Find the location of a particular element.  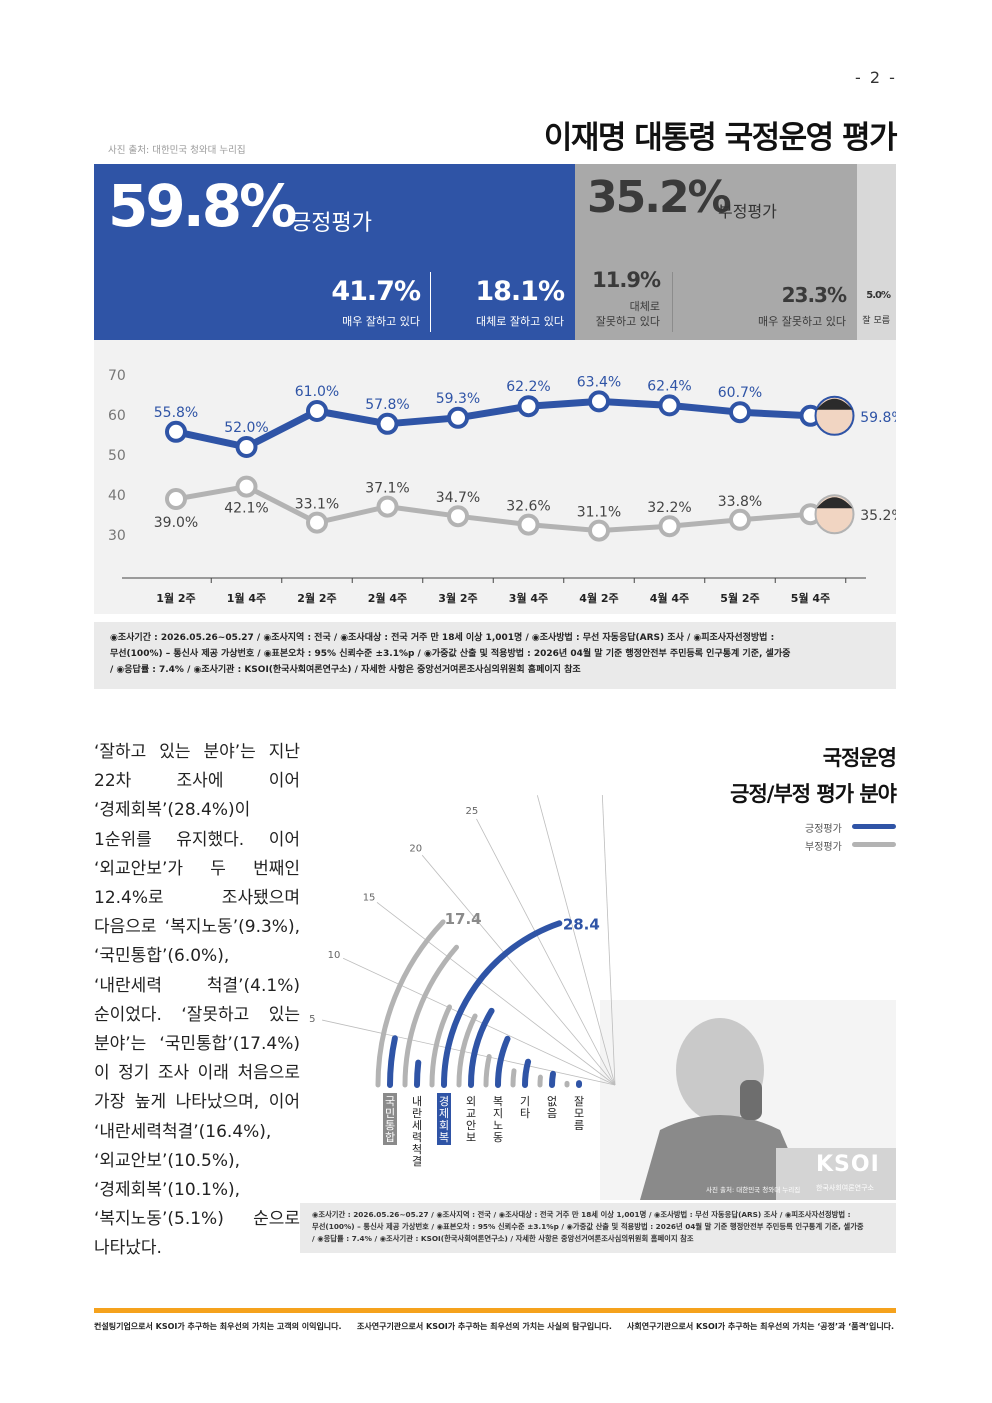

fairly-bad-label: 잘못하고 있다 is located at coordinates (627, 321).